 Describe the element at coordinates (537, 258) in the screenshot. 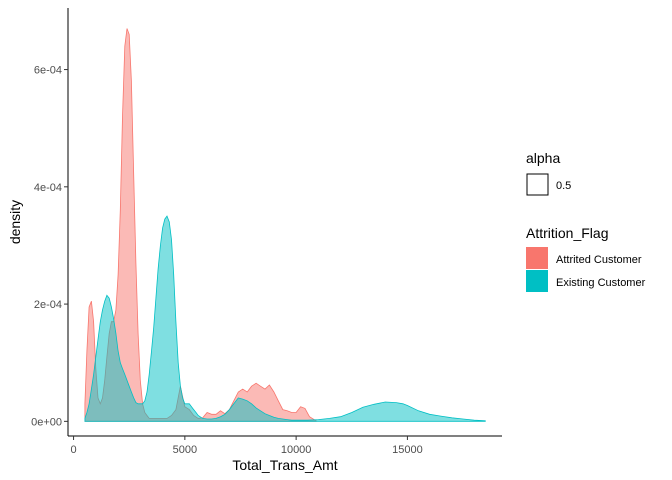

I see `legend-key-attrited` at that location.